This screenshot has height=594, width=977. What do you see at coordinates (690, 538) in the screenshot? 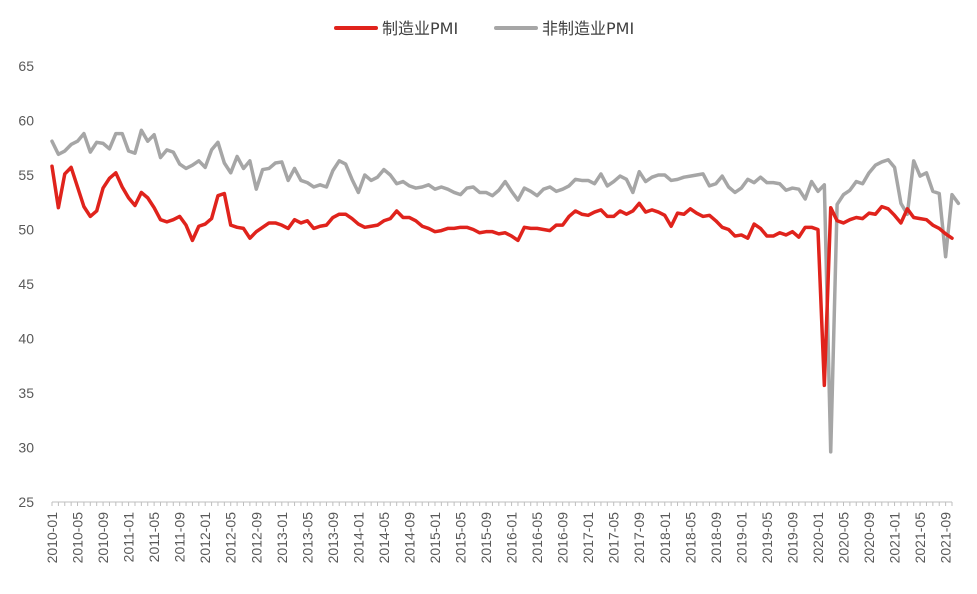
I see `x-tick-label: 2018-05` at bounding box center [690, 538].